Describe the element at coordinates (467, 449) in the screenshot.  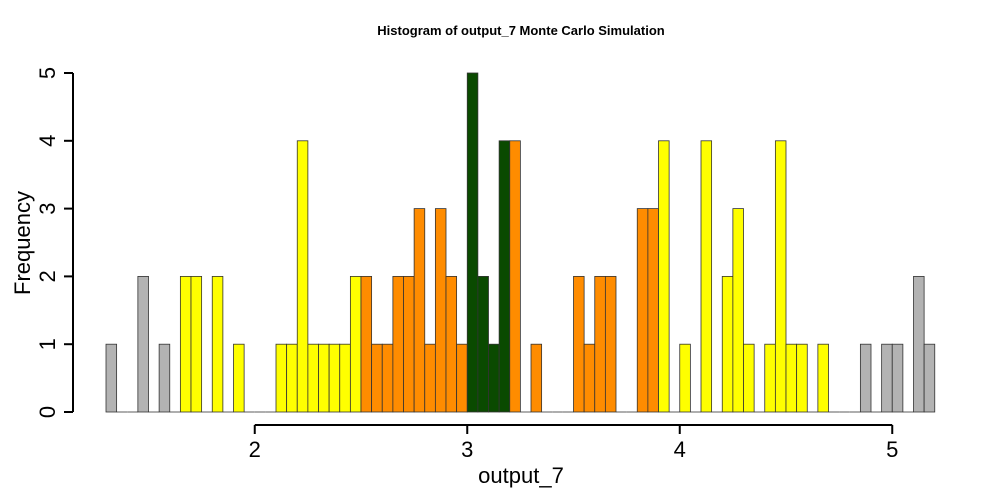
I see `x-tick-label: 3` at that location.